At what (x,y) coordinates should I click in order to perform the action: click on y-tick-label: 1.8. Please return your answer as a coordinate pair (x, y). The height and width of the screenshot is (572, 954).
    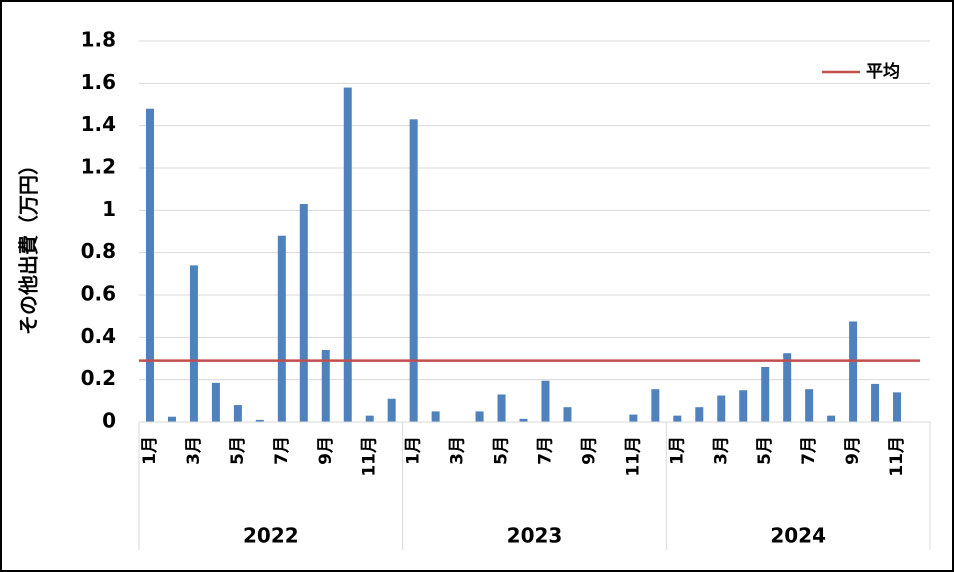
    Looking at the image, I should click on (98, 40).